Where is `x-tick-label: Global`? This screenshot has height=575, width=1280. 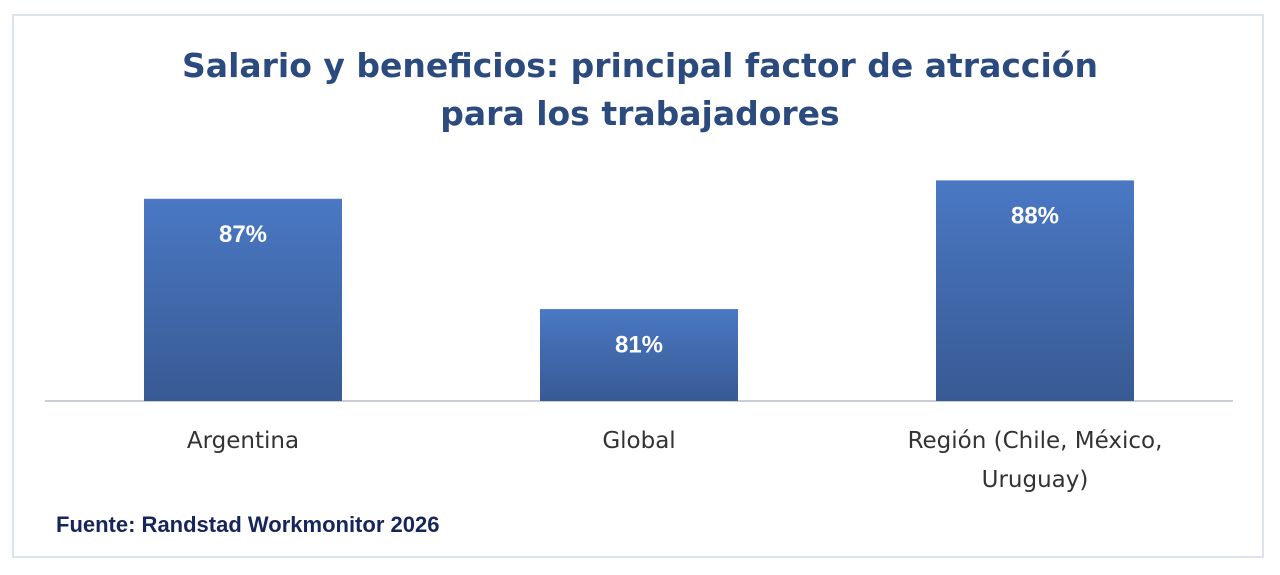 x-tick-label: Global is located at coordinates (639, 441).